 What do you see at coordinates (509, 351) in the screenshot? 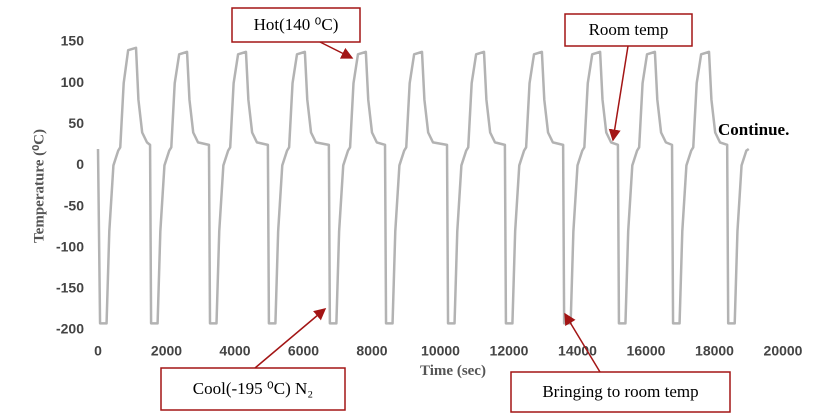
I see `x-tick-label: 12000` at bounding box center [509, 351].